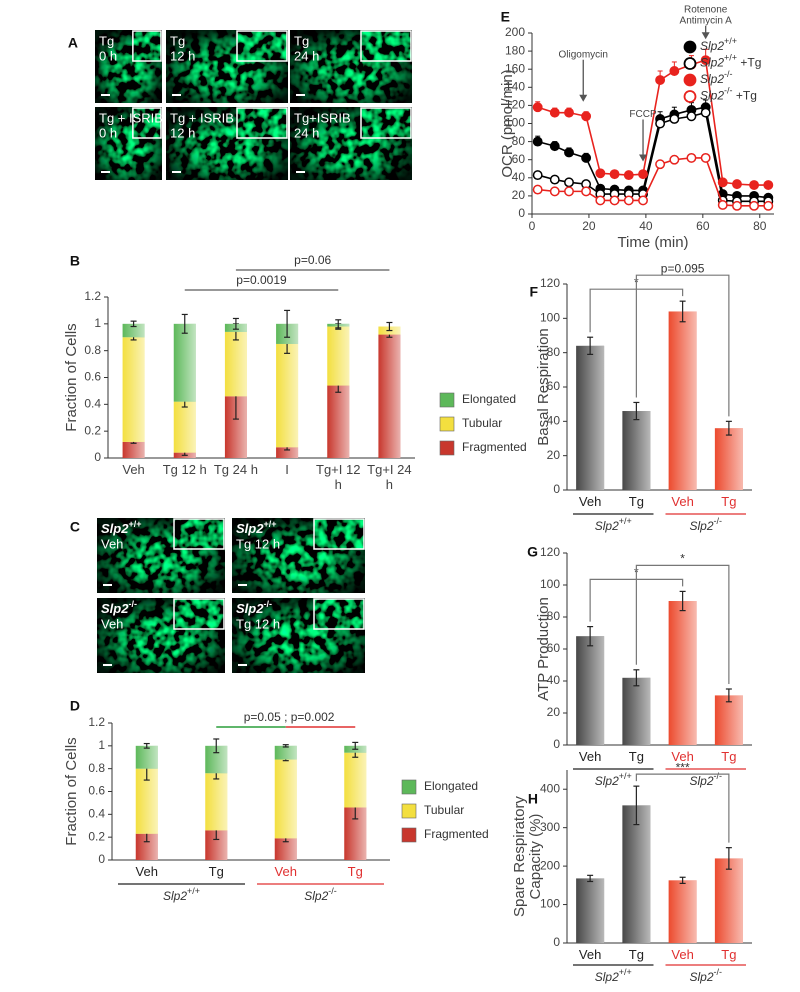 This screenshot has height=992, width=800. What do you see at coordinates (683, 767) in the screenshot?
I see `significance-label: ***` at bounding box center [683, 767].